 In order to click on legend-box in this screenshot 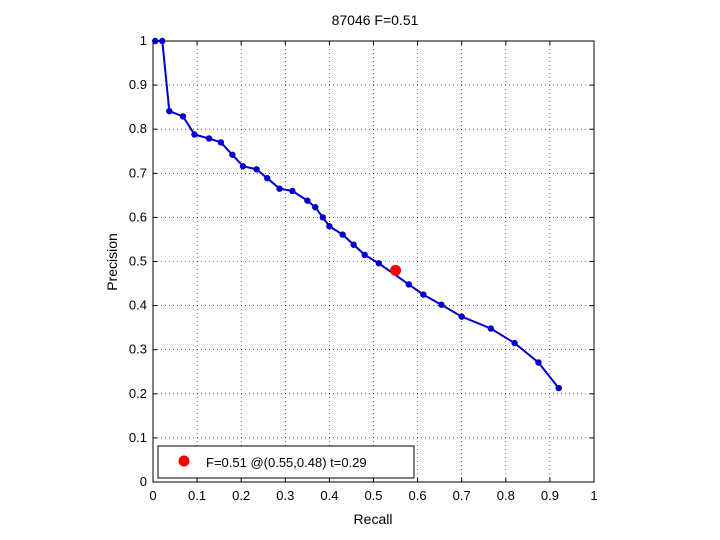, I will do `click(286, 462)`.